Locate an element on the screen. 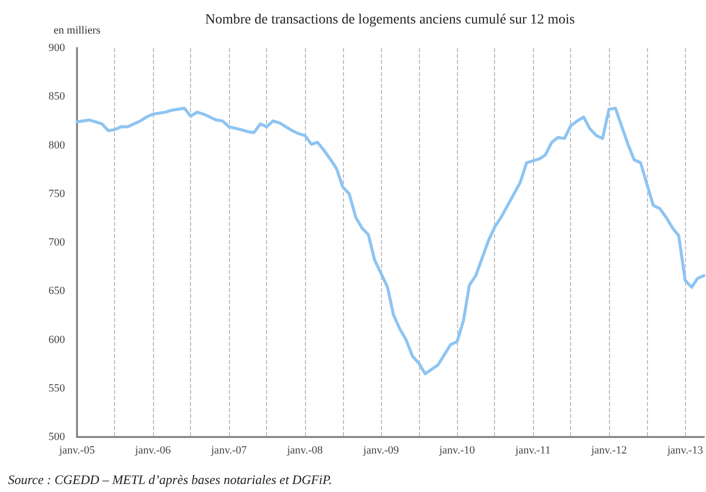  y-tick-label: 500 is located at coordinates (57, 437).